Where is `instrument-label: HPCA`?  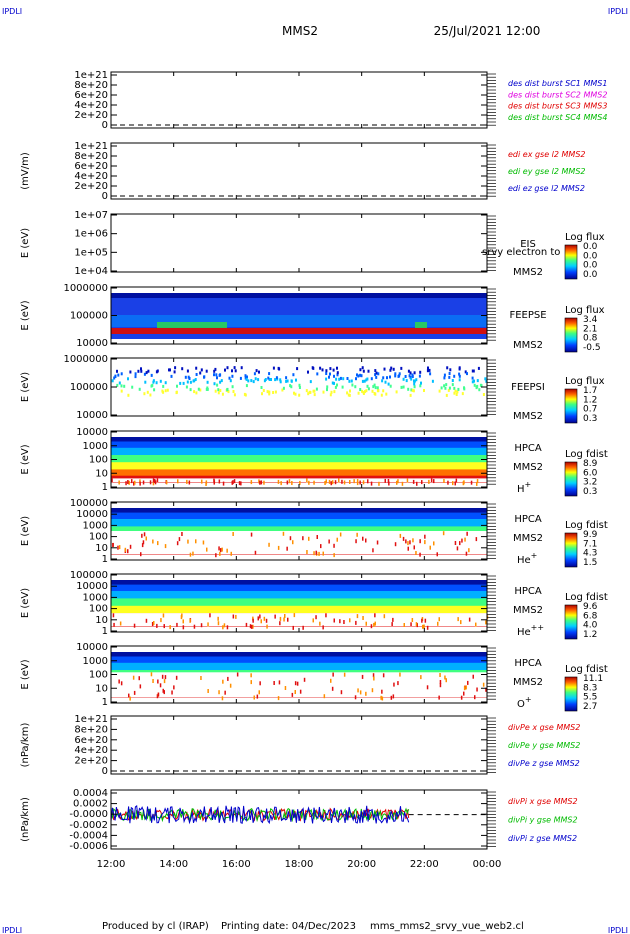
instrument-label: HPCA is located at coordinates (528, 591).